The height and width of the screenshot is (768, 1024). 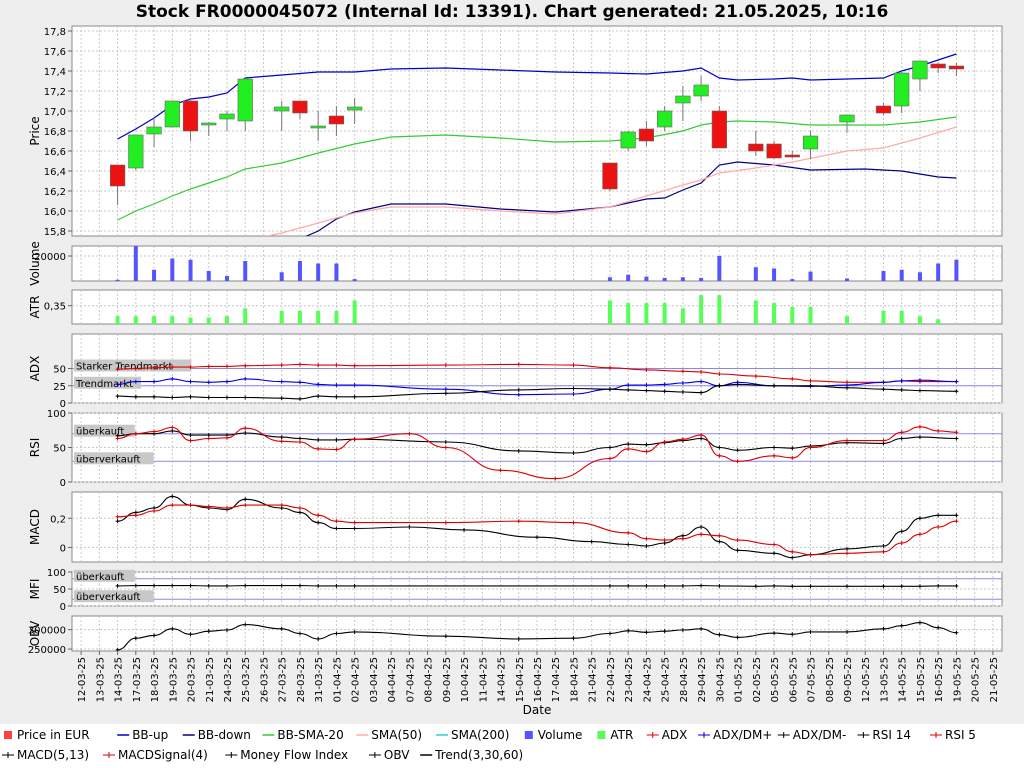 What do you see at coordinates (228, 679) in the screenshot?
I see `x-tick-label: 24-03-25` at bounding box center [228, 679].